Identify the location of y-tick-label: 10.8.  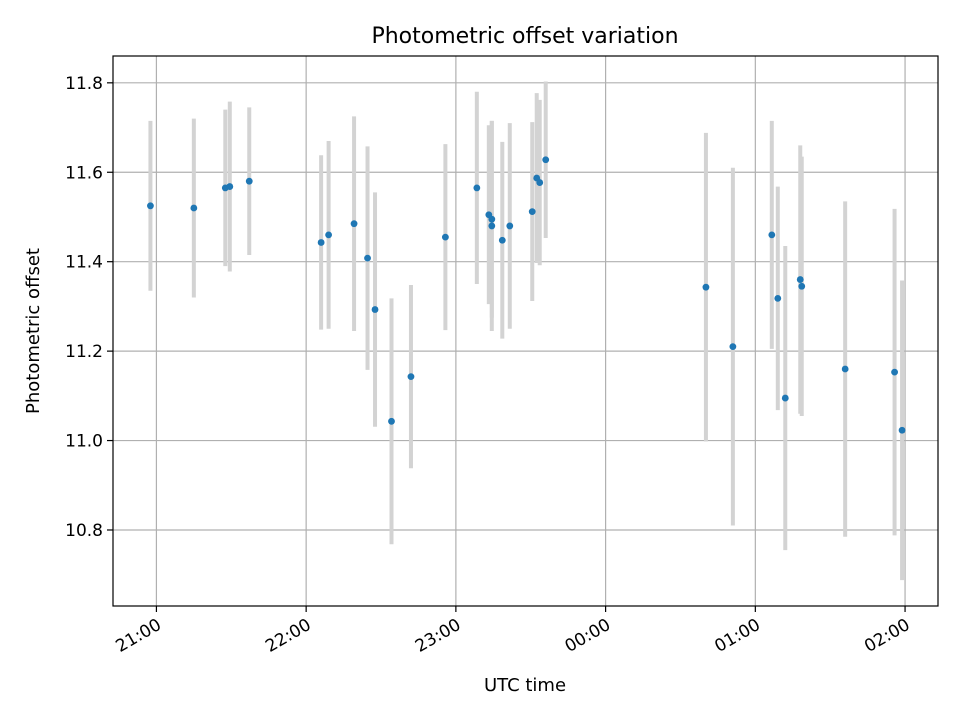
(84, 531).